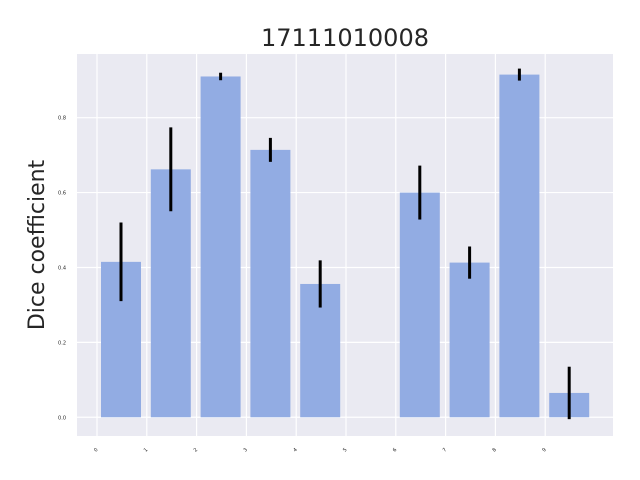  What do you see at coordinates (196, 450) in the screenshot?
I see `x-tick-label: 2` at bounding box center [196, 450].